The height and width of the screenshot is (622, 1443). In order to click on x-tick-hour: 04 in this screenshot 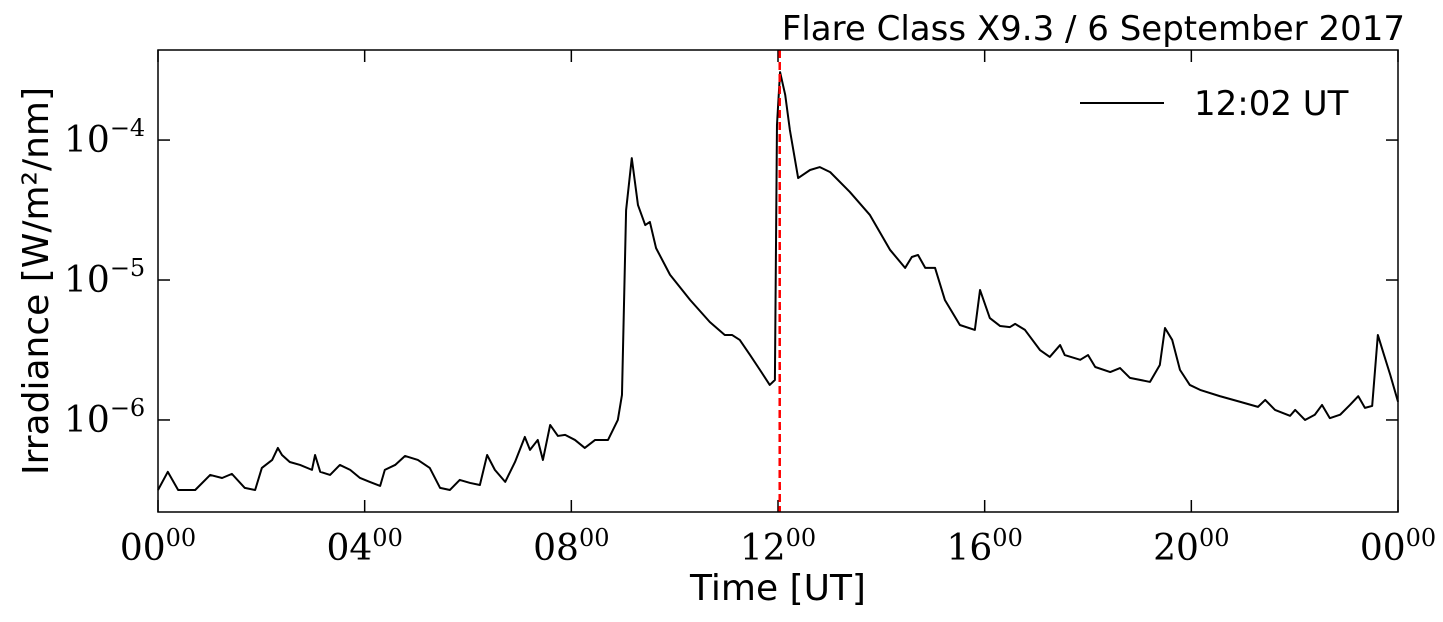, I will do `click(349, 548)`.